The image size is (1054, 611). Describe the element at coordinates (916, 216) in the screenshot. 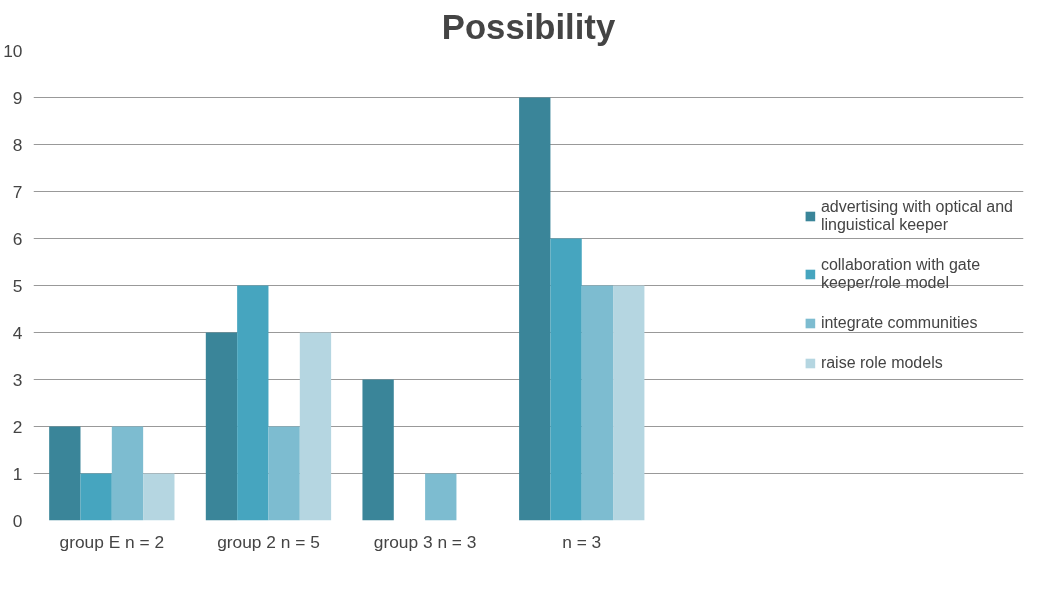

I see `legend-label: advertising with optical and linguistical keeper` at that location.